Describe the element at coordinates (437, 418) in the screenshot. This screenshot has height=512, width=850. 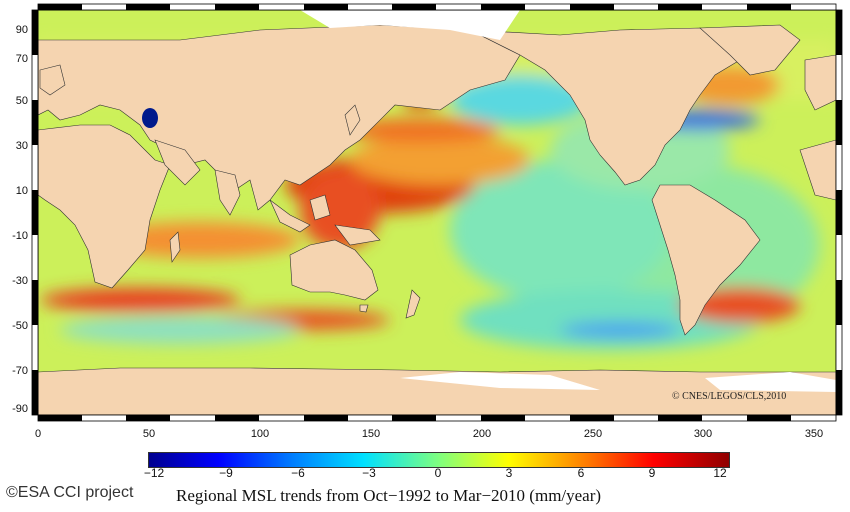
I see `frame-checker-bottom` at that location.